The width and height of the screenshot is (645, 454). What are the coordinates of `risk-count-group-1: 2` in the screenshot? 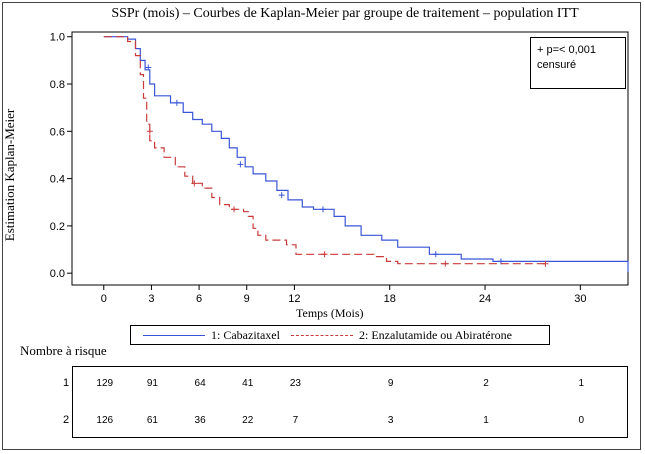 It's located at (486, 383).